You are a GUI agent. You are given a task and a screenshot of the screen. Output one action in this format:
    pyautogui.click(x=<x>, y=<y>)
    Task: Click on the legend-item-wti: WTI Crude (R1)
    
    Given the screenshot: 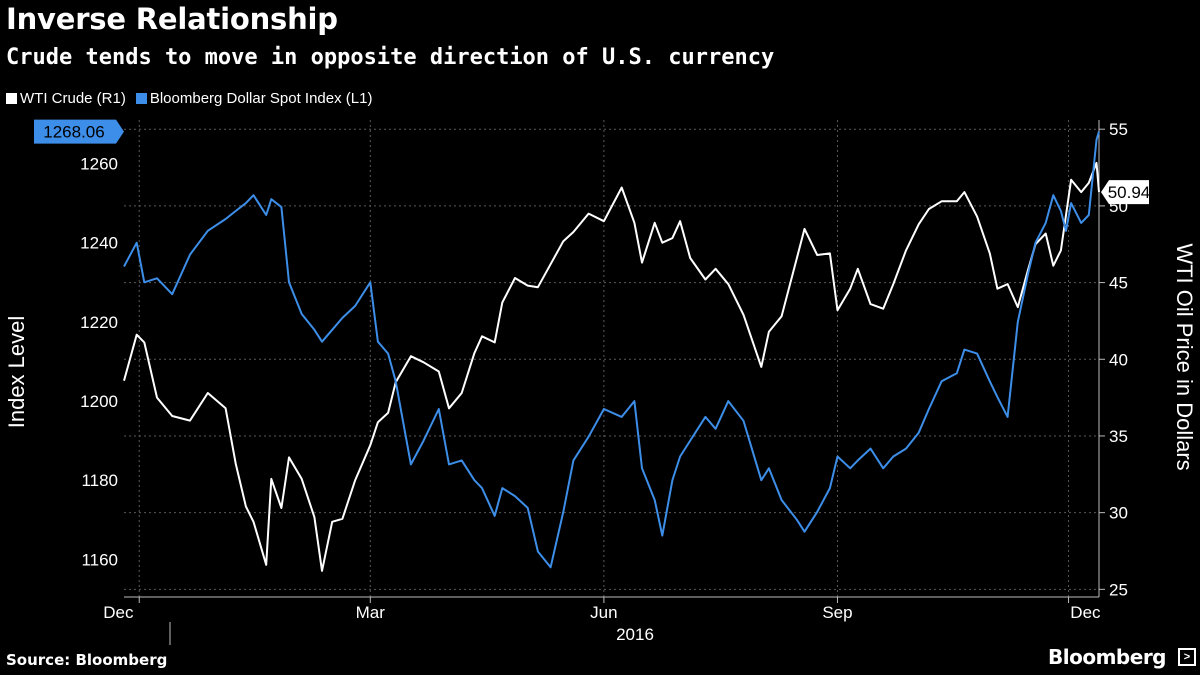 What is the action you would take?
    pyautogui.click(x=66, y=98)
    